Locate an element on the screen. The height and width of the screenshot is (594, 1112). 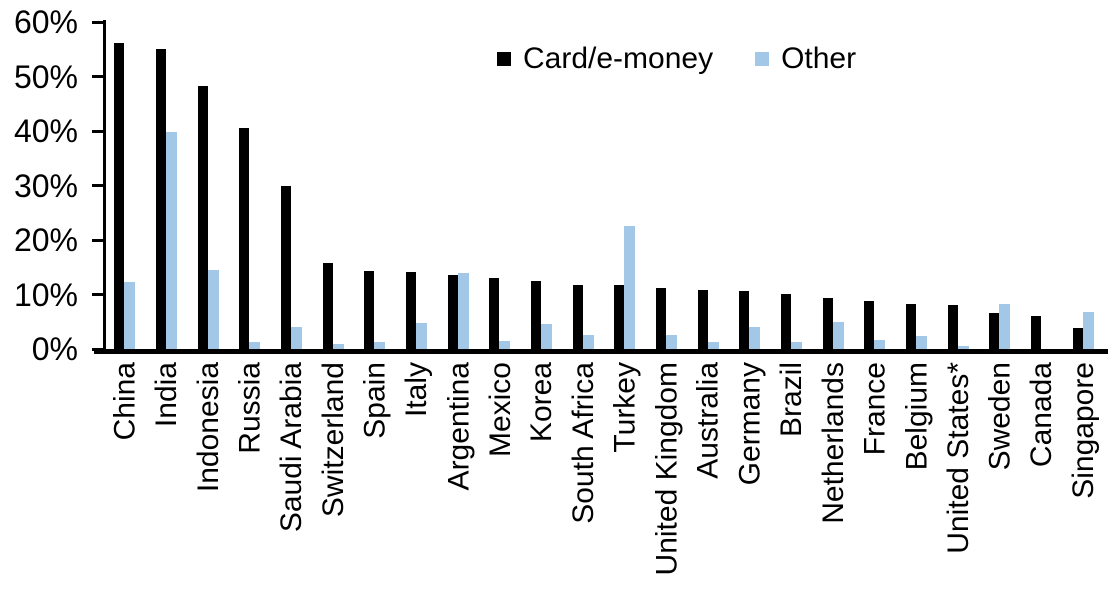
x-cell-turkey: Turkey is located at coordinates (625, 478).